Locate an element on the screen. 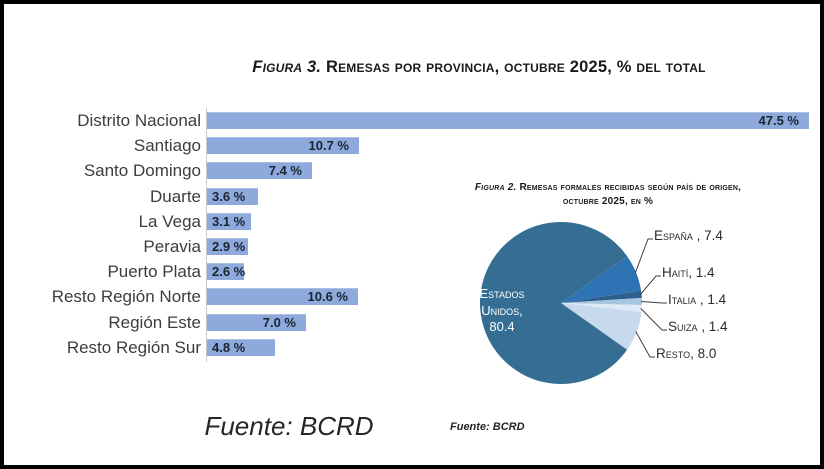  bar-value-label: 47.5 % is located at coordinates (778, 120).